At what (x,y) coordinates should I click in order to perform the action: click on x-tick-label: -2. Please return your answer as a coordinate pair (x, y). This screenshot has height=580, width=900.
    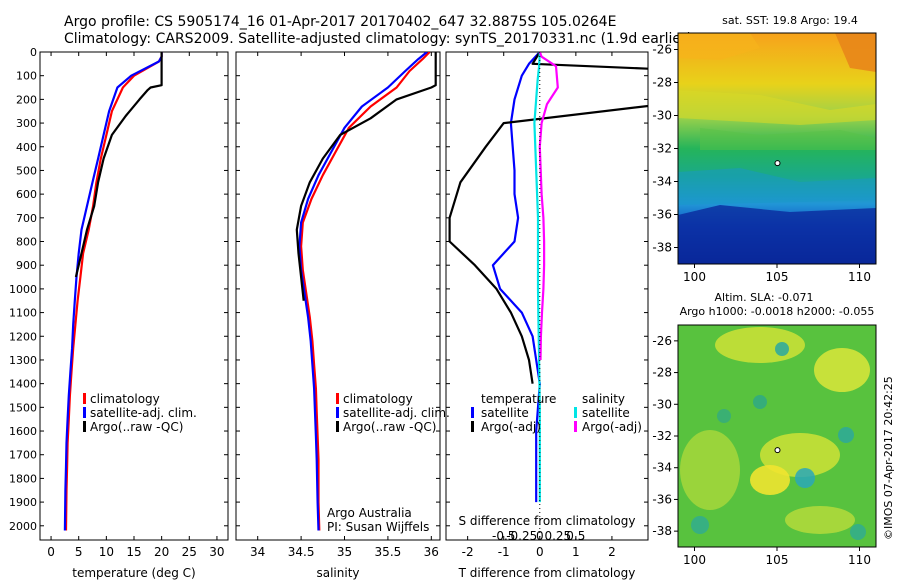
    Looking at the image, I should click on (468, 552).